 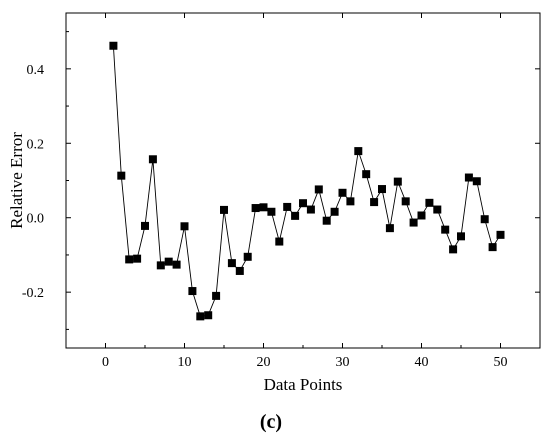 I want to click on x-tick-label: 50, so click(x=501, y=362).